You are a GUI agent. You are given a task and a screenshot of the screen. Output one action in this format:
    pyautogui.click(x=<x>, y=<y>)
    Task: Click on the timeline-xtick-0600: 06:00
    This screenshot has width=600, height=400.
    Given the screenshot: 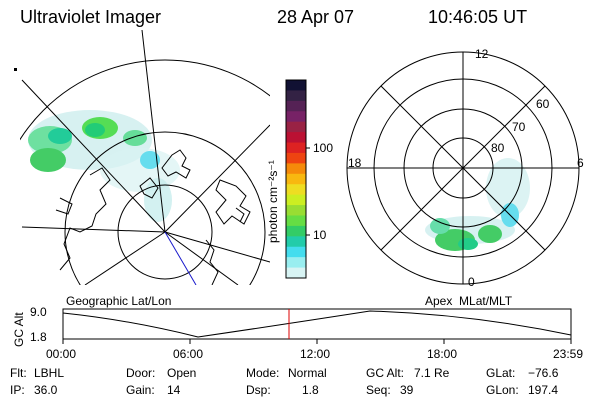 What is the action you would take?
    pyautogui.click(x=188, y=354)
    